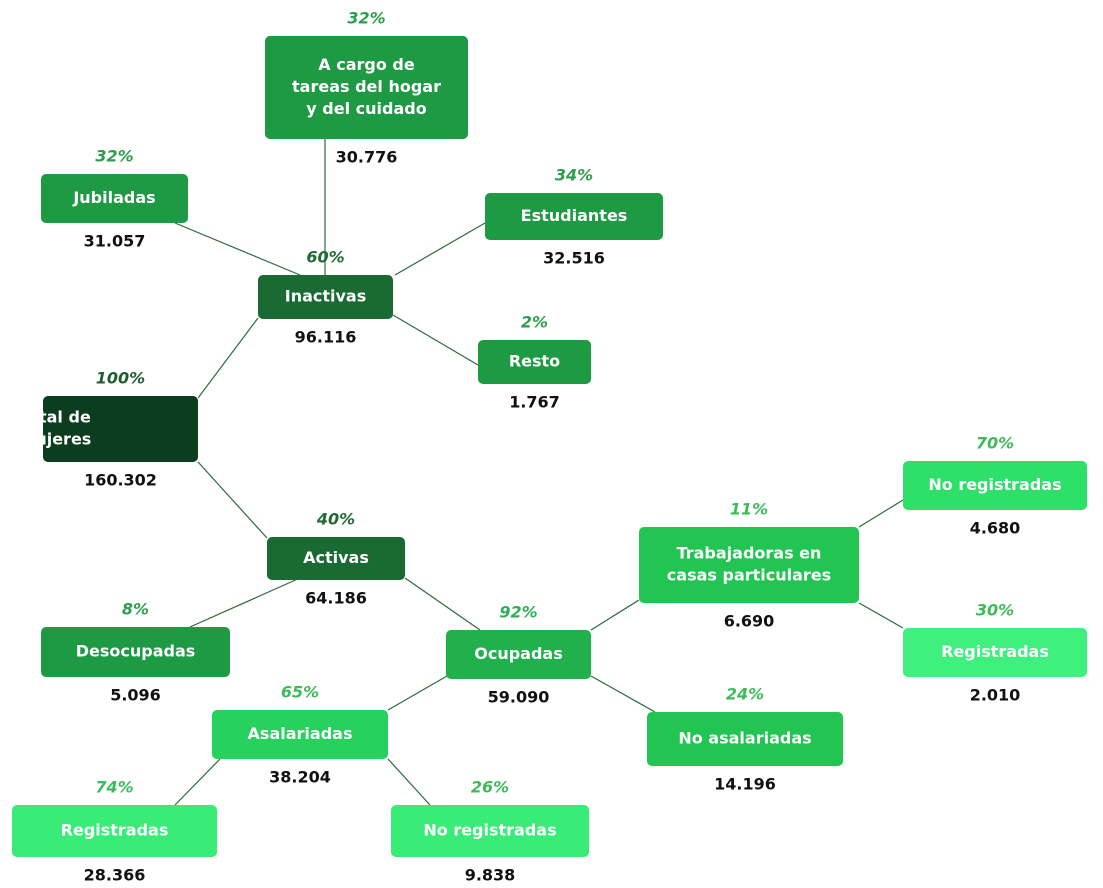 The image size is (1103, 888). What do you see at coordinates (534, 322) in the screenshot?
I see `node-percent: 2%` at bounding box center [534, 322].